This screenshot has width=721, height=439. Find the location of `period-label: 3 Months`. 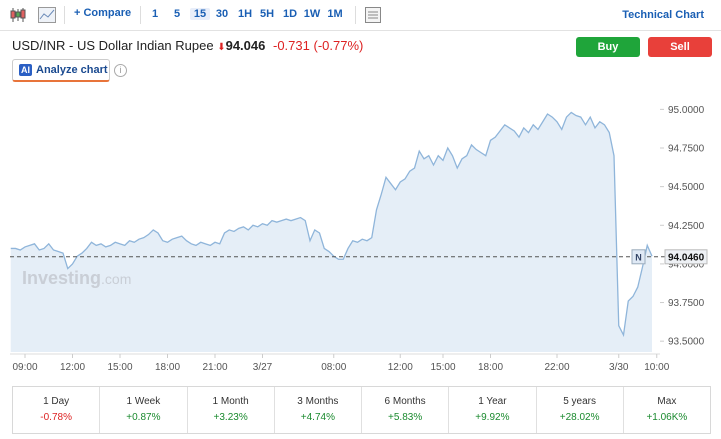

period-label: 3 Months is located at coordinates (318, 401).